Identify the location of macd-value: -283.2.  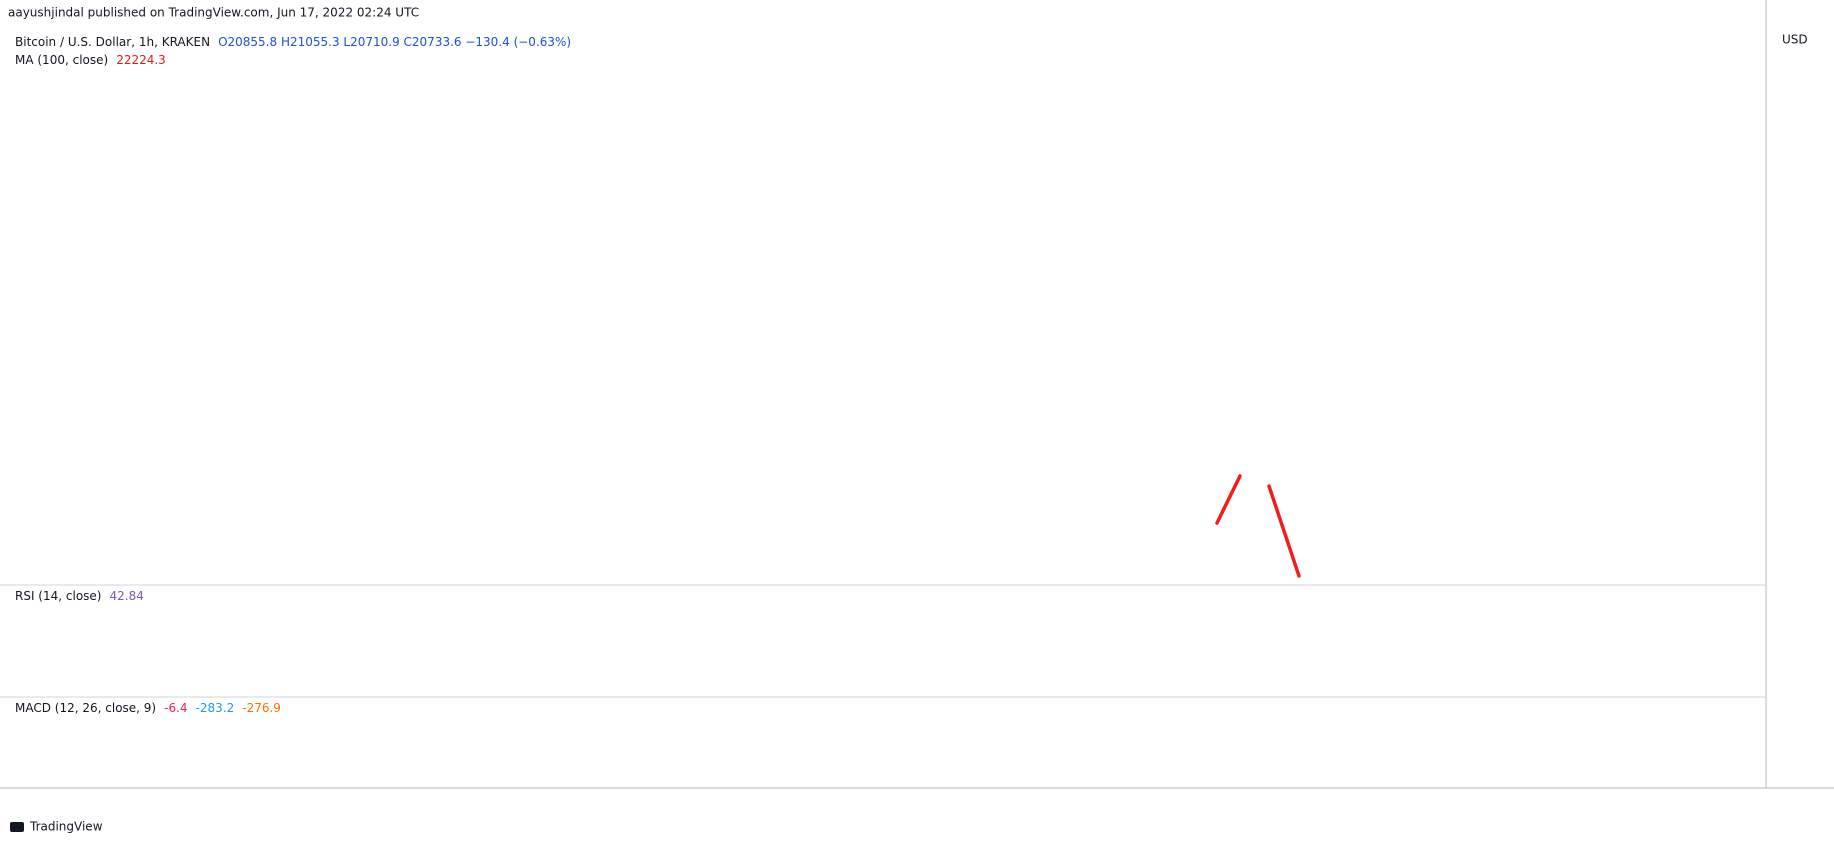
(215, 708).